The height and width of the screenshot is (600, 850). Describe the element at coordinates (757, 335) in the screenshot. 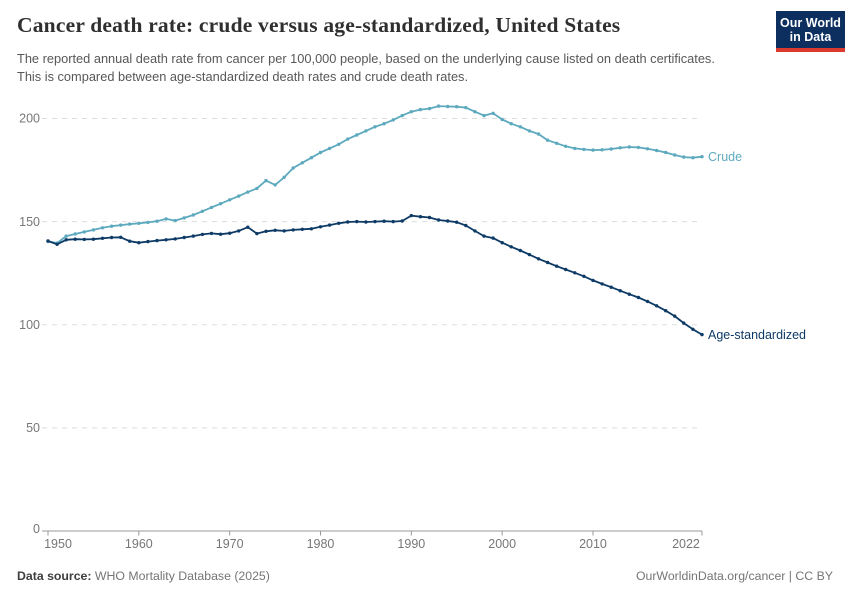

I see `series-label-age-standardized: Age-standardized` at that location.